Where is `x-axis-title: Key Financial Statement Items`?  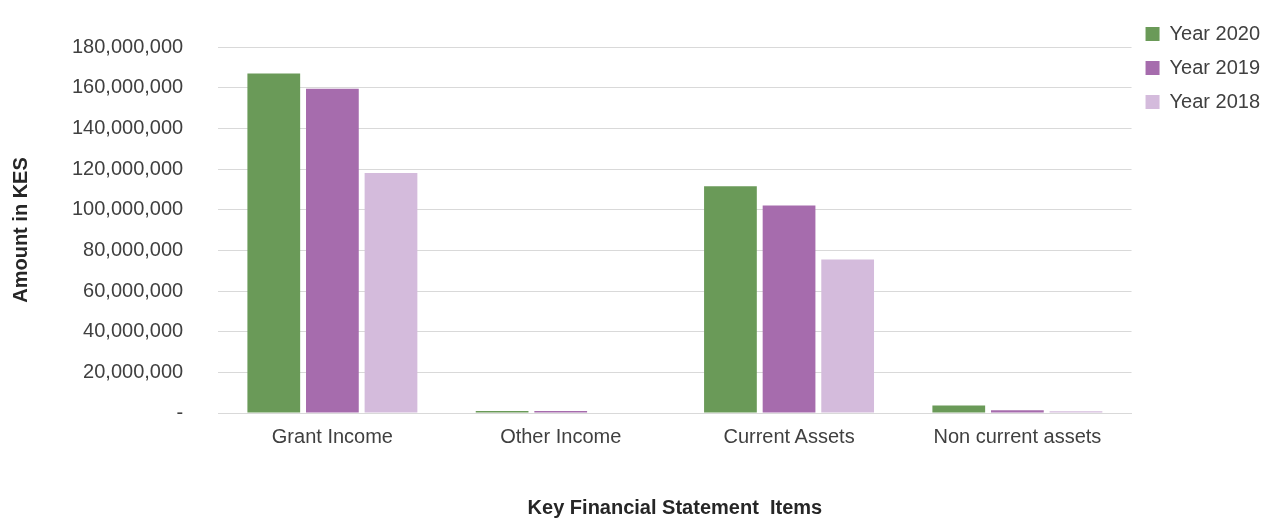 x-axis-title: Key Financial Statement Items is located at coordinates (675, 506).